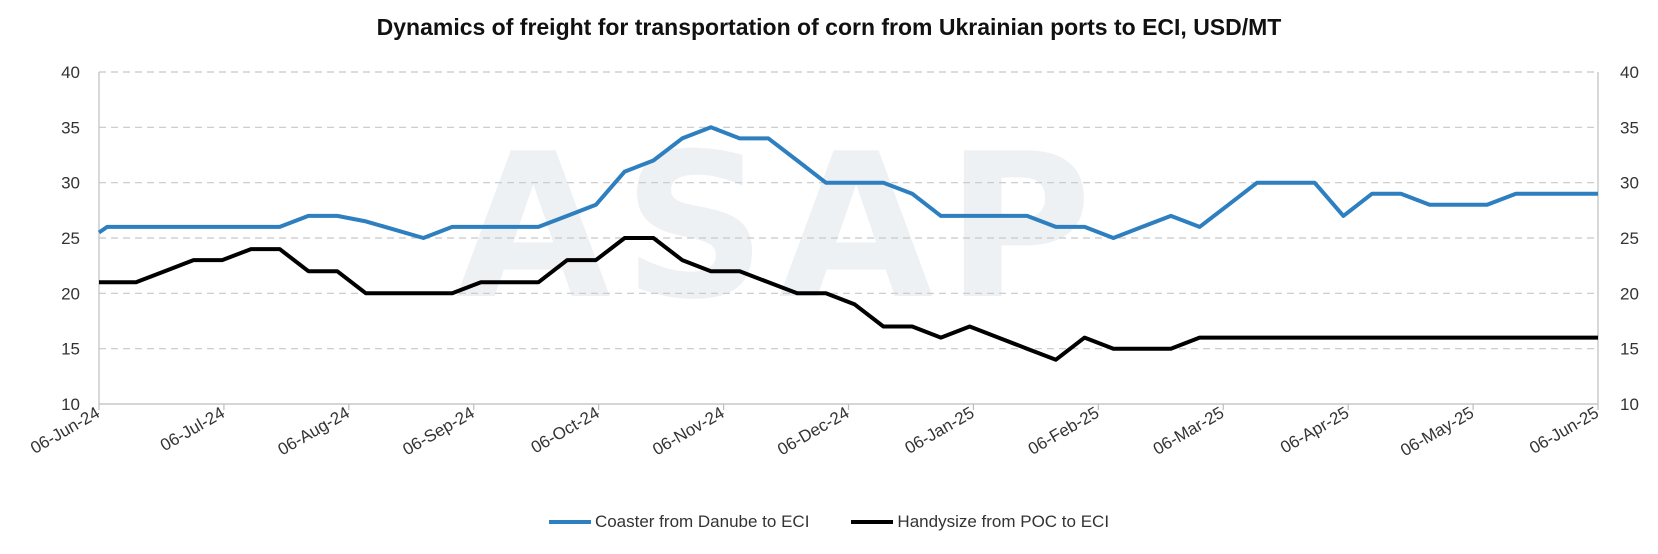 The width and height of the screenshot is (1658, 554). Describe the element at coordinates (1314, 430) in the screenshot. I see `x-tick-label: 06-Apr-25` at that location.